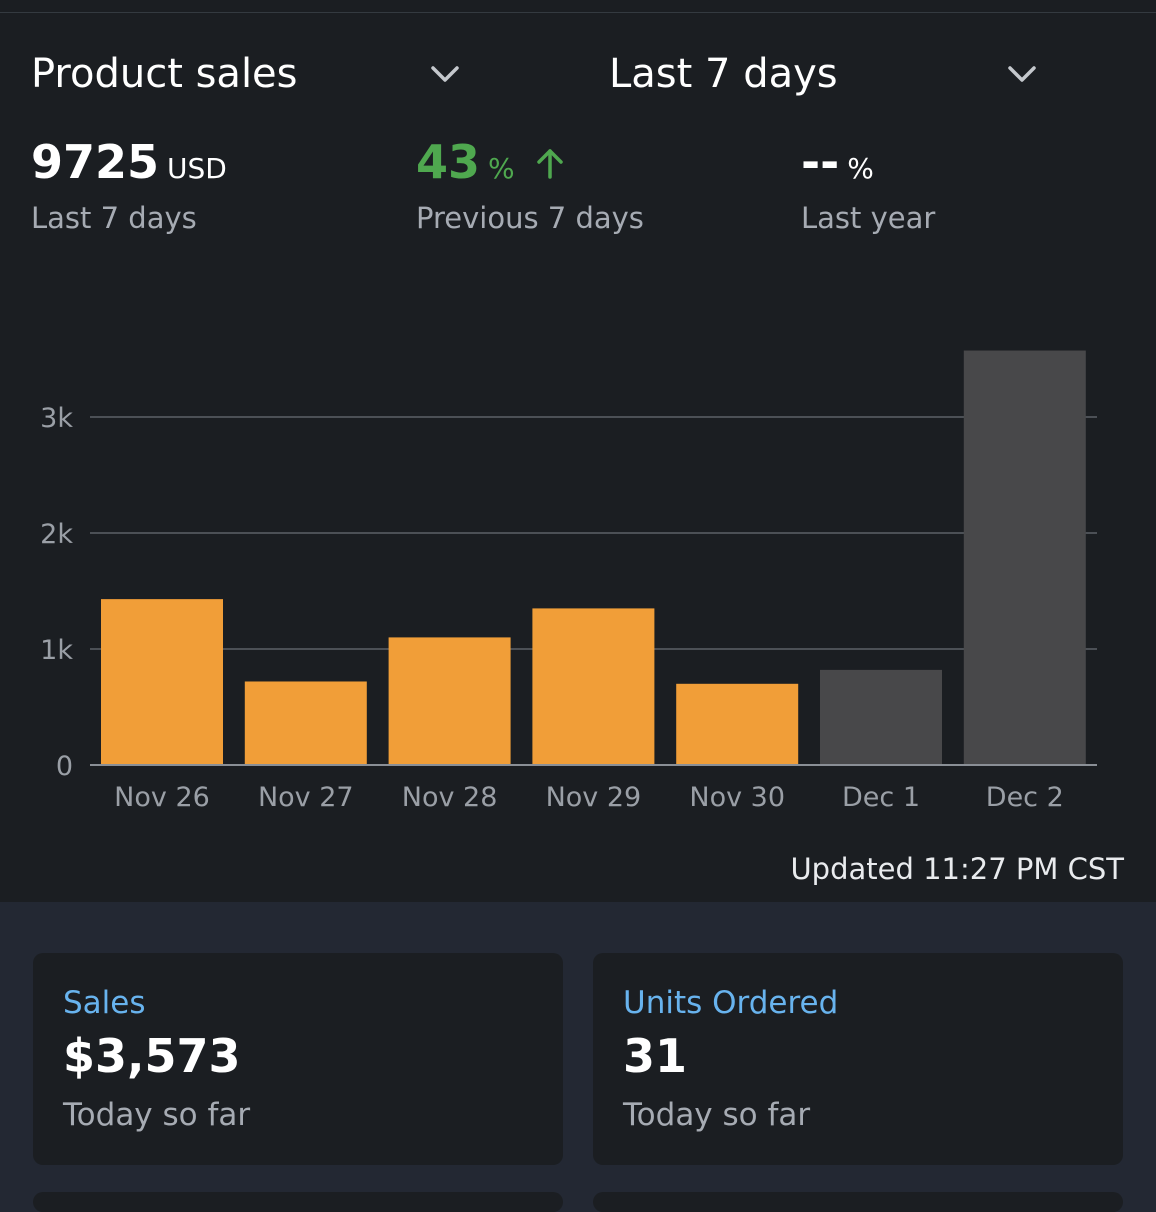  What do you see at coordinates (881, 797) in the screenshot?
I see `x-tick-label: Dec 1` at bounding box center [881, 797].